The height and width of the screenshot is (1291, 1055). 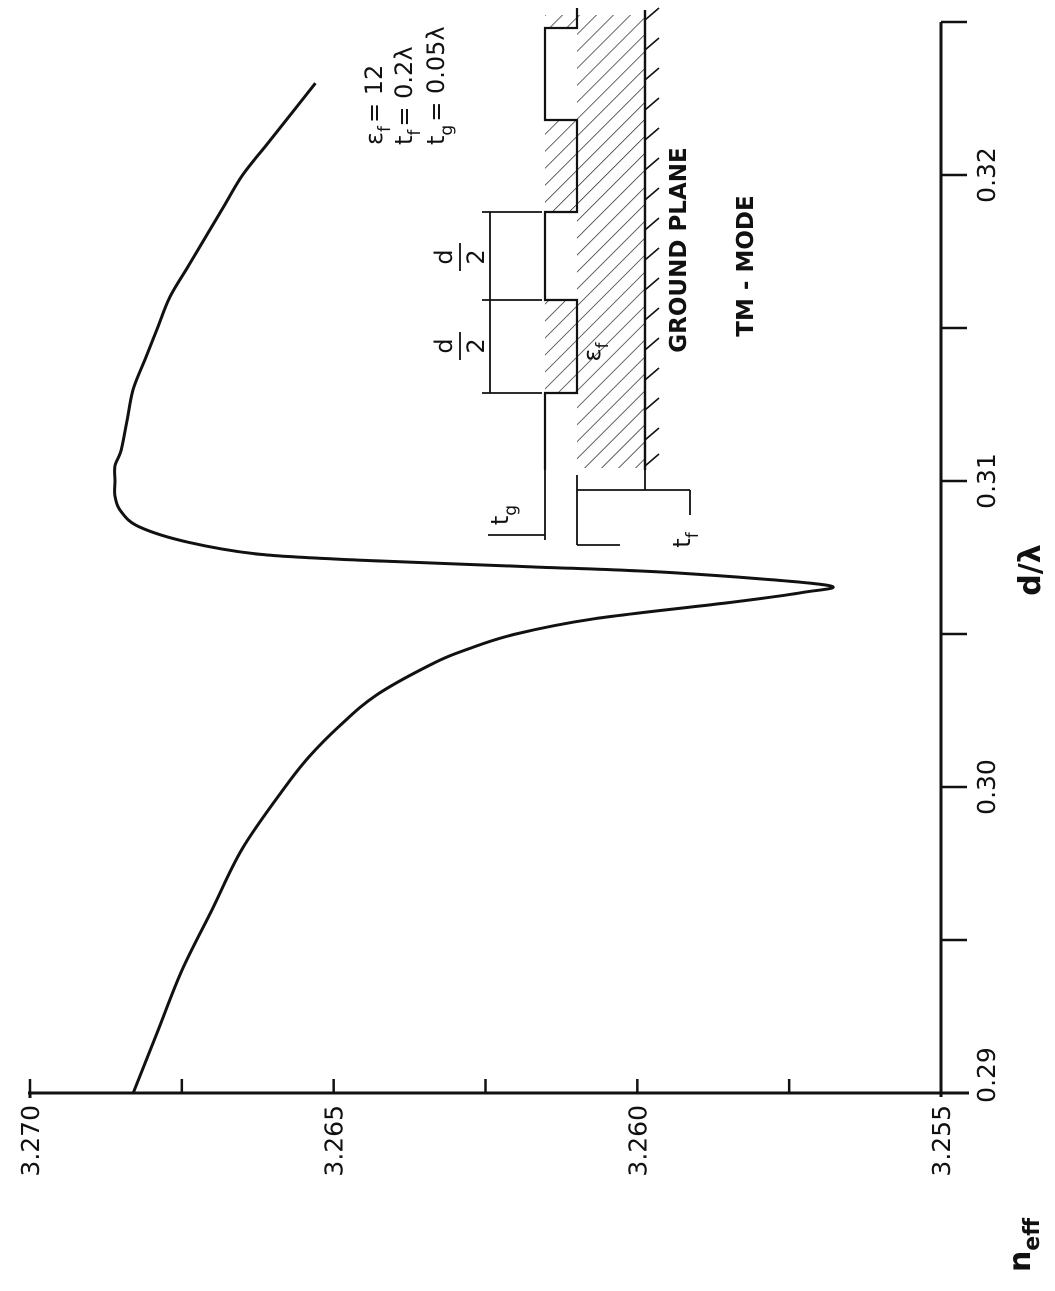 What do you see at coordinates (941, 1141) in the screenshot?
I see `y-tick-label: 3.255` at bounding box center [941, 1141].